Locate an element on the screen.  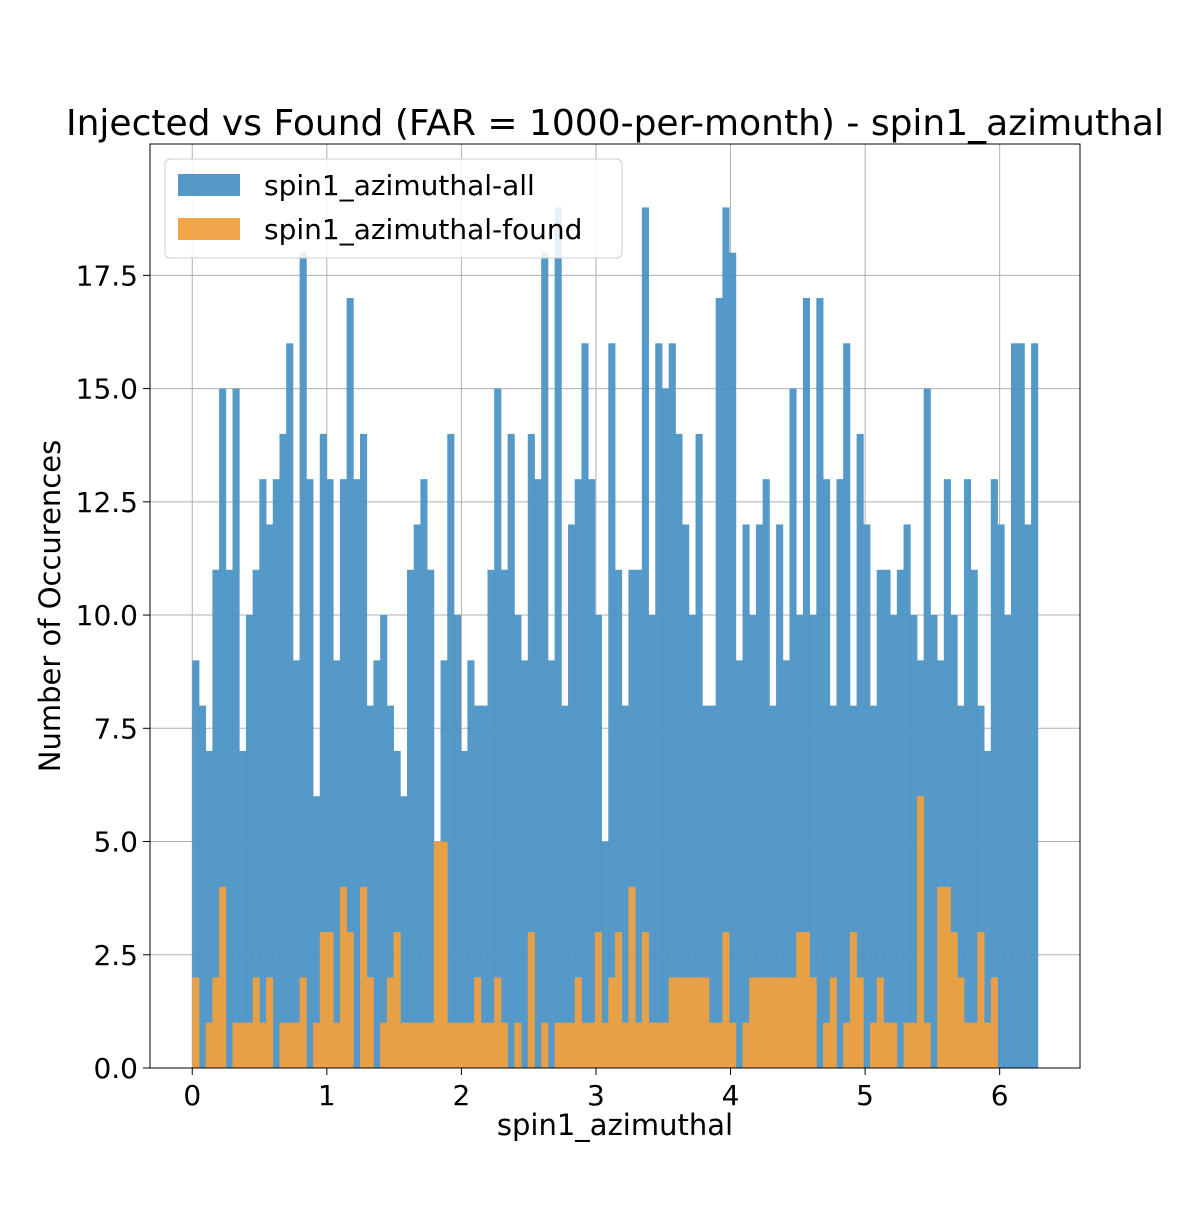
y-tick-label: 2.5 is located at coordinates (115, 955).